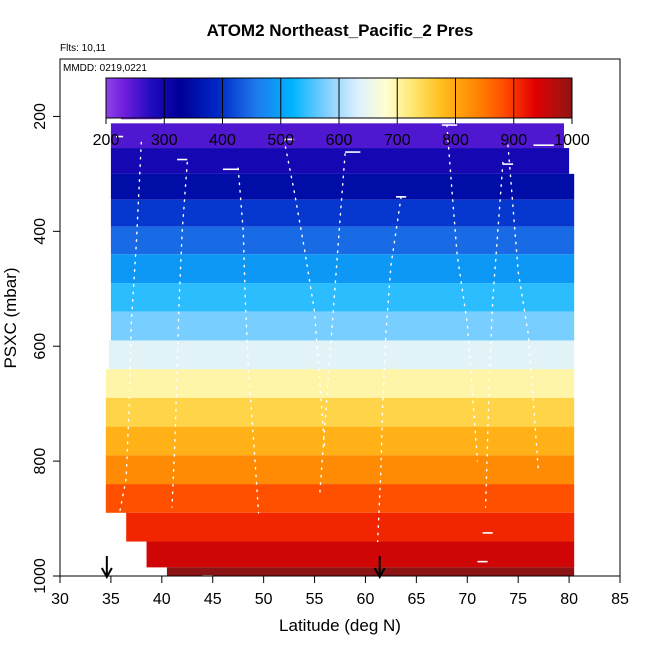  What do you see at coordinates (10, 317) in the screenshot?
I see `y-axis-label: PSXC (mbar)` at bounding box center [10, 317].